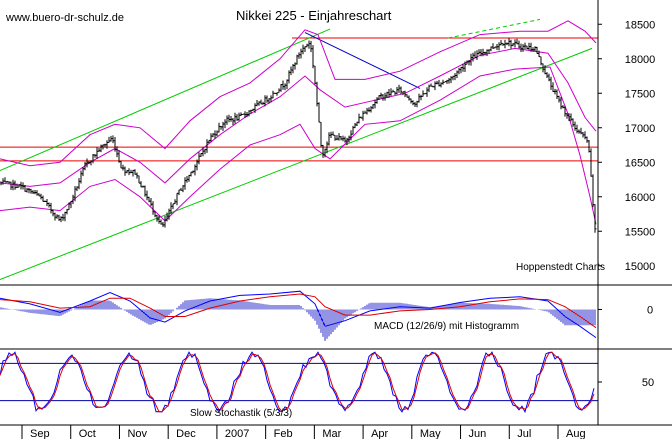 This screenshot has height=439, width=672. Describe the element at coordinates (640, 25) in the screenshot. I see `price-tick-label-7: 18500` at that location.